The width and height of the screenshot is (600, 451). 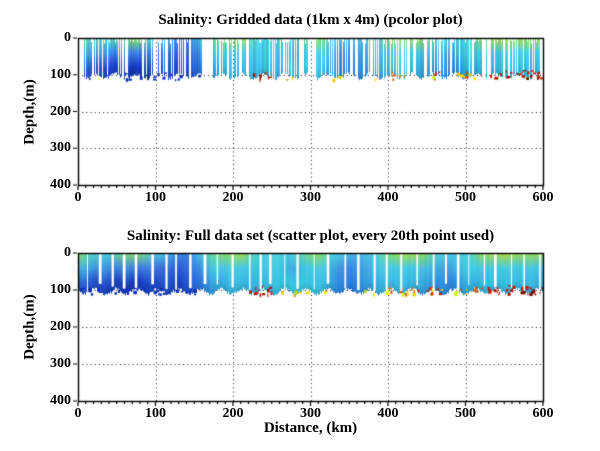 What do you see at coordinates (310, 428) in the screenshot?
I see `x-axis-label: Distance, (km)` at bounding box center [310, 428].